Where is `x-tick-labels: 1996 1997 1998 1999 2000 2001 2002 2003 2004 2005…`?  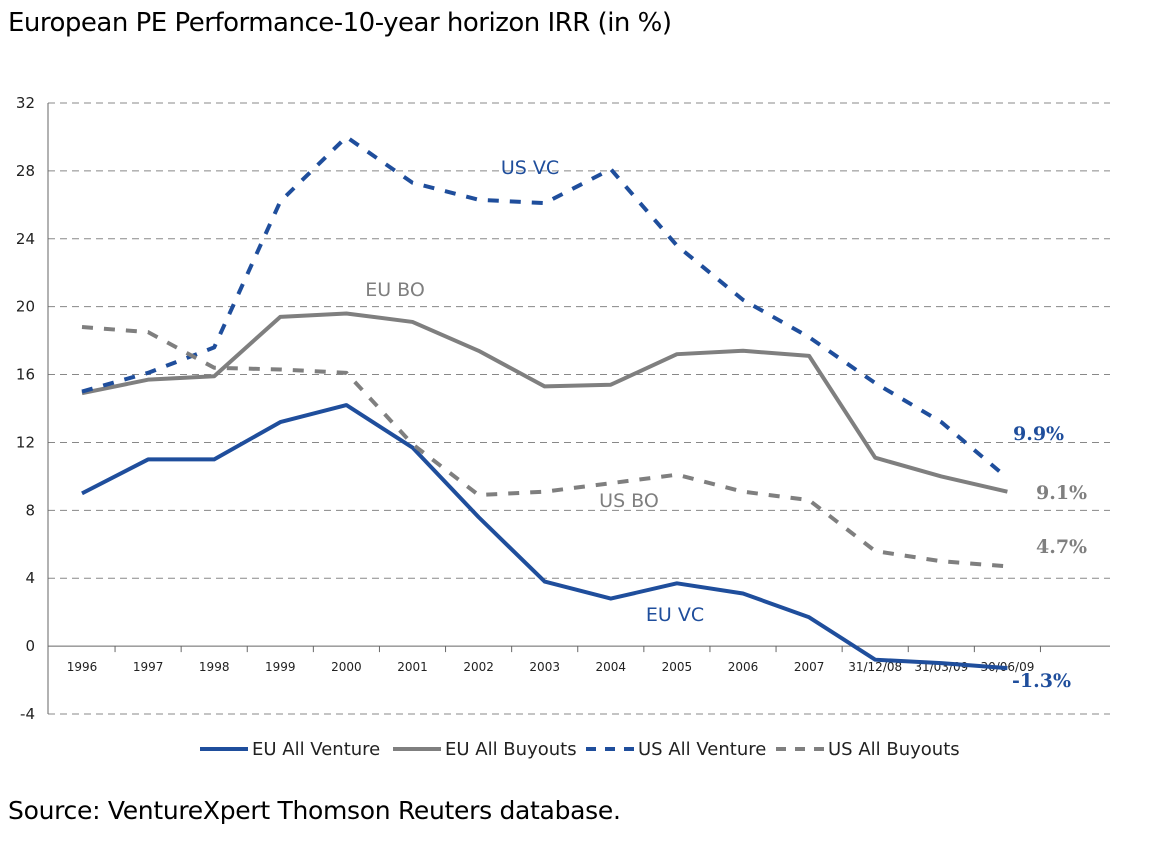
x-tick-labels: 1996 1997 1998 1999 2000 2001 2002 2003 2004 2005… is located at coordinates (551, 667).